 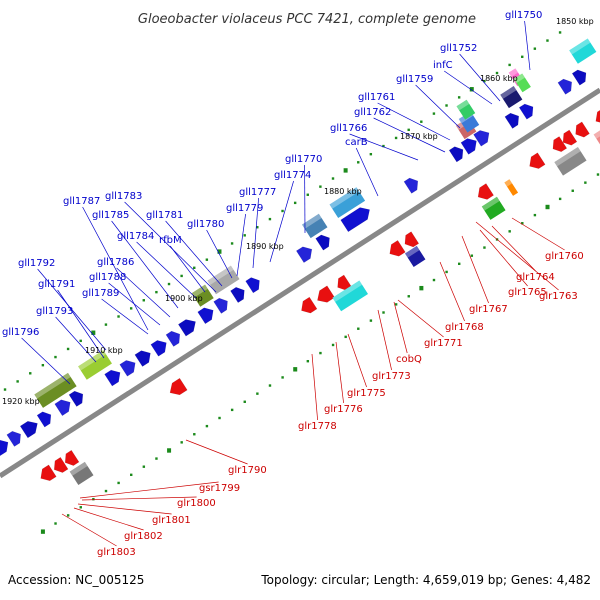 I want to click on gene-label-gll1759: gll1759, so click(x=414, y=79).